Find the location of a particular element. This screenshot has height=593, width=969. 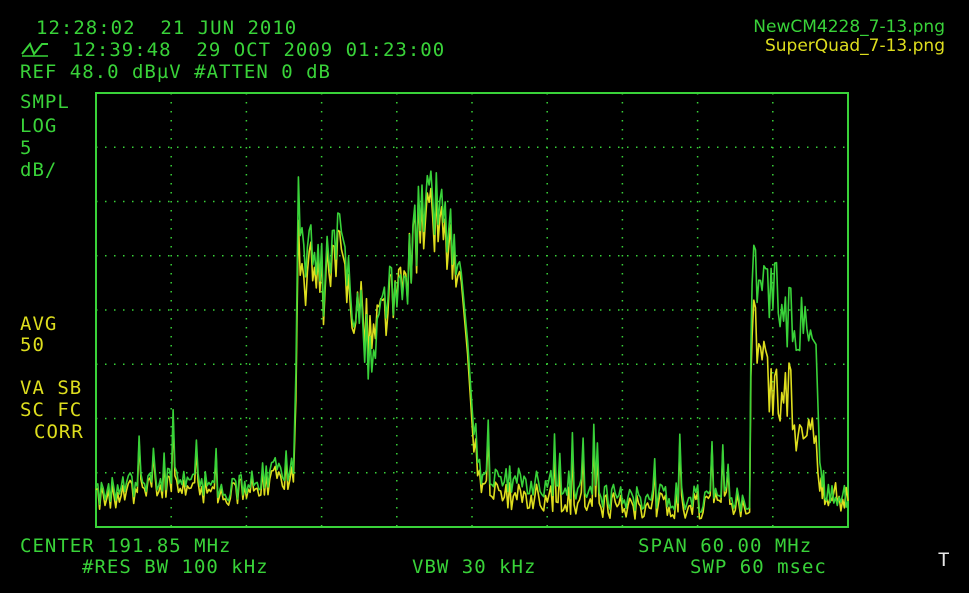

timestamp-2: 12:39:48 29 OCT 2009 01:23:00 is located at coordinates (259, 50).